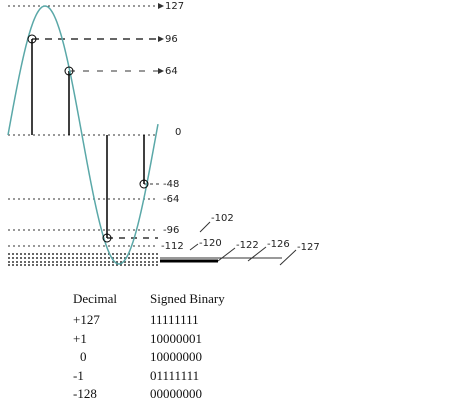  I want to click on table-header: Decimal, so click(95, 298).